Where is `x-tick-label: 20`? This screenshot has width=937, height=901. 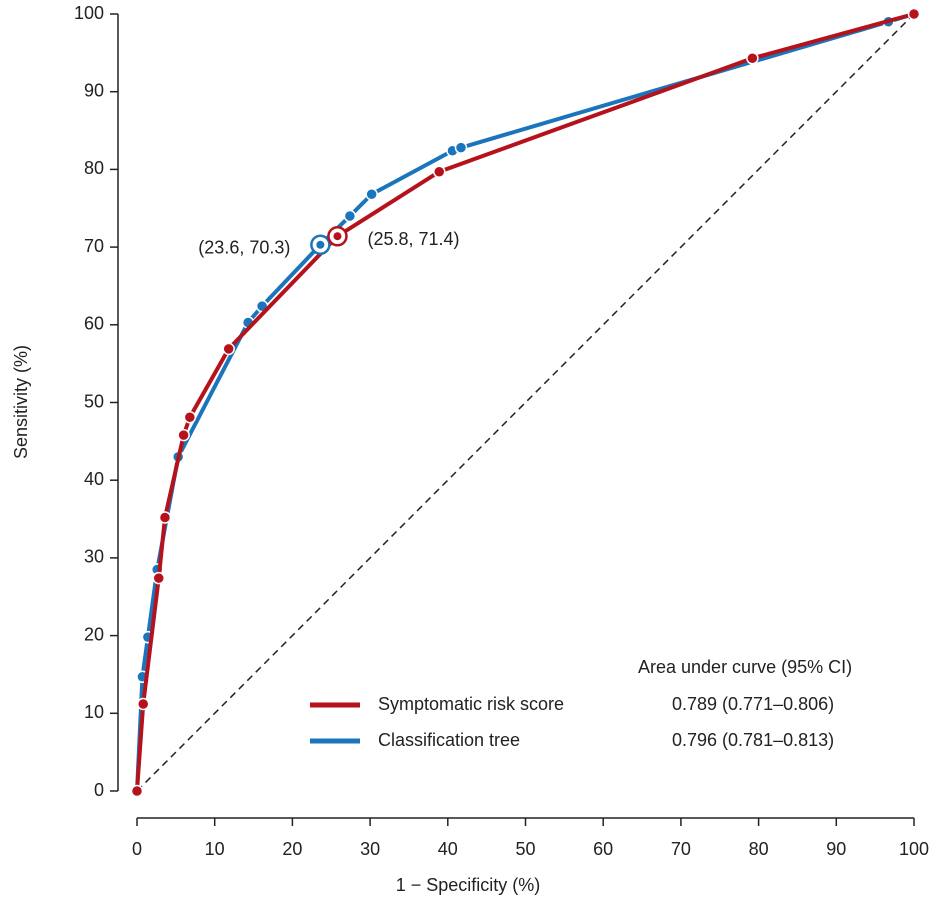 x-tick-label: 20 is located at coordinates (292, 849).